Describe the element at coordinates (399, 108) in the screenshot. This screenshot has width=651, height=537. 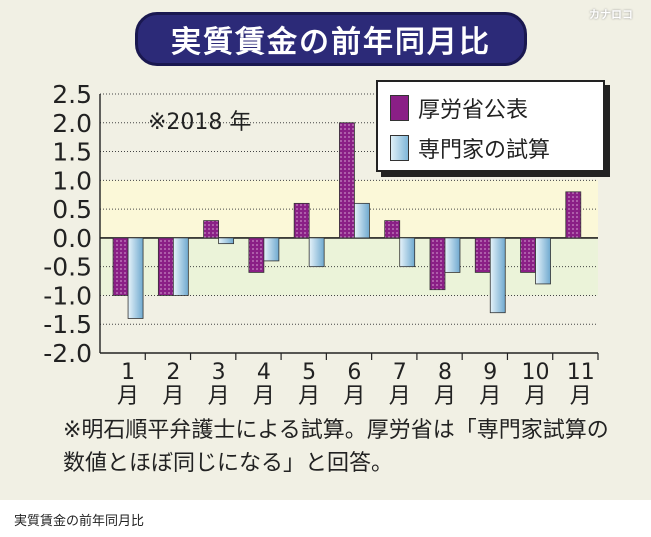
I see `legend-swatch-official` at that location.